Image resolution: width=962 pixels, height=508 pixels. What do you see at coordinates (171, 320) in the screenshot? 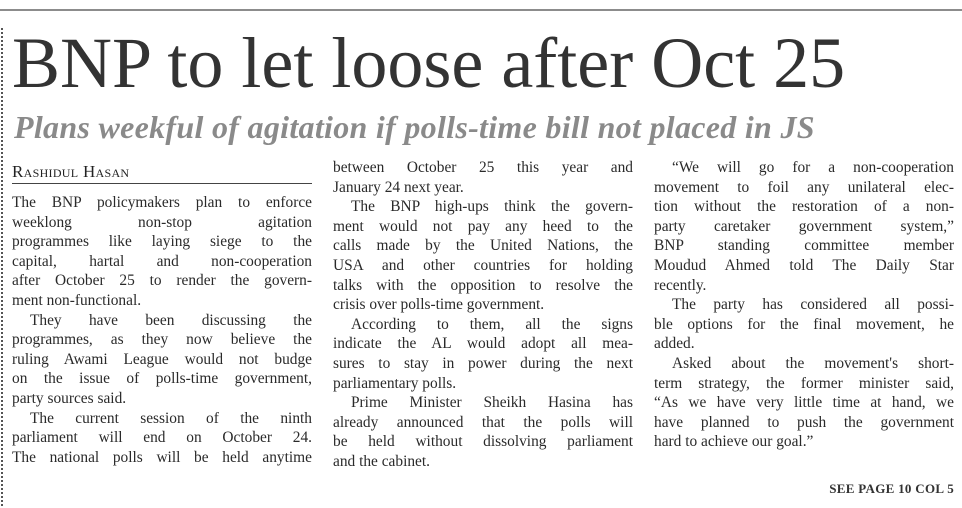
I see `text-line: They have been discussing the` at bounding box center [171, 320].